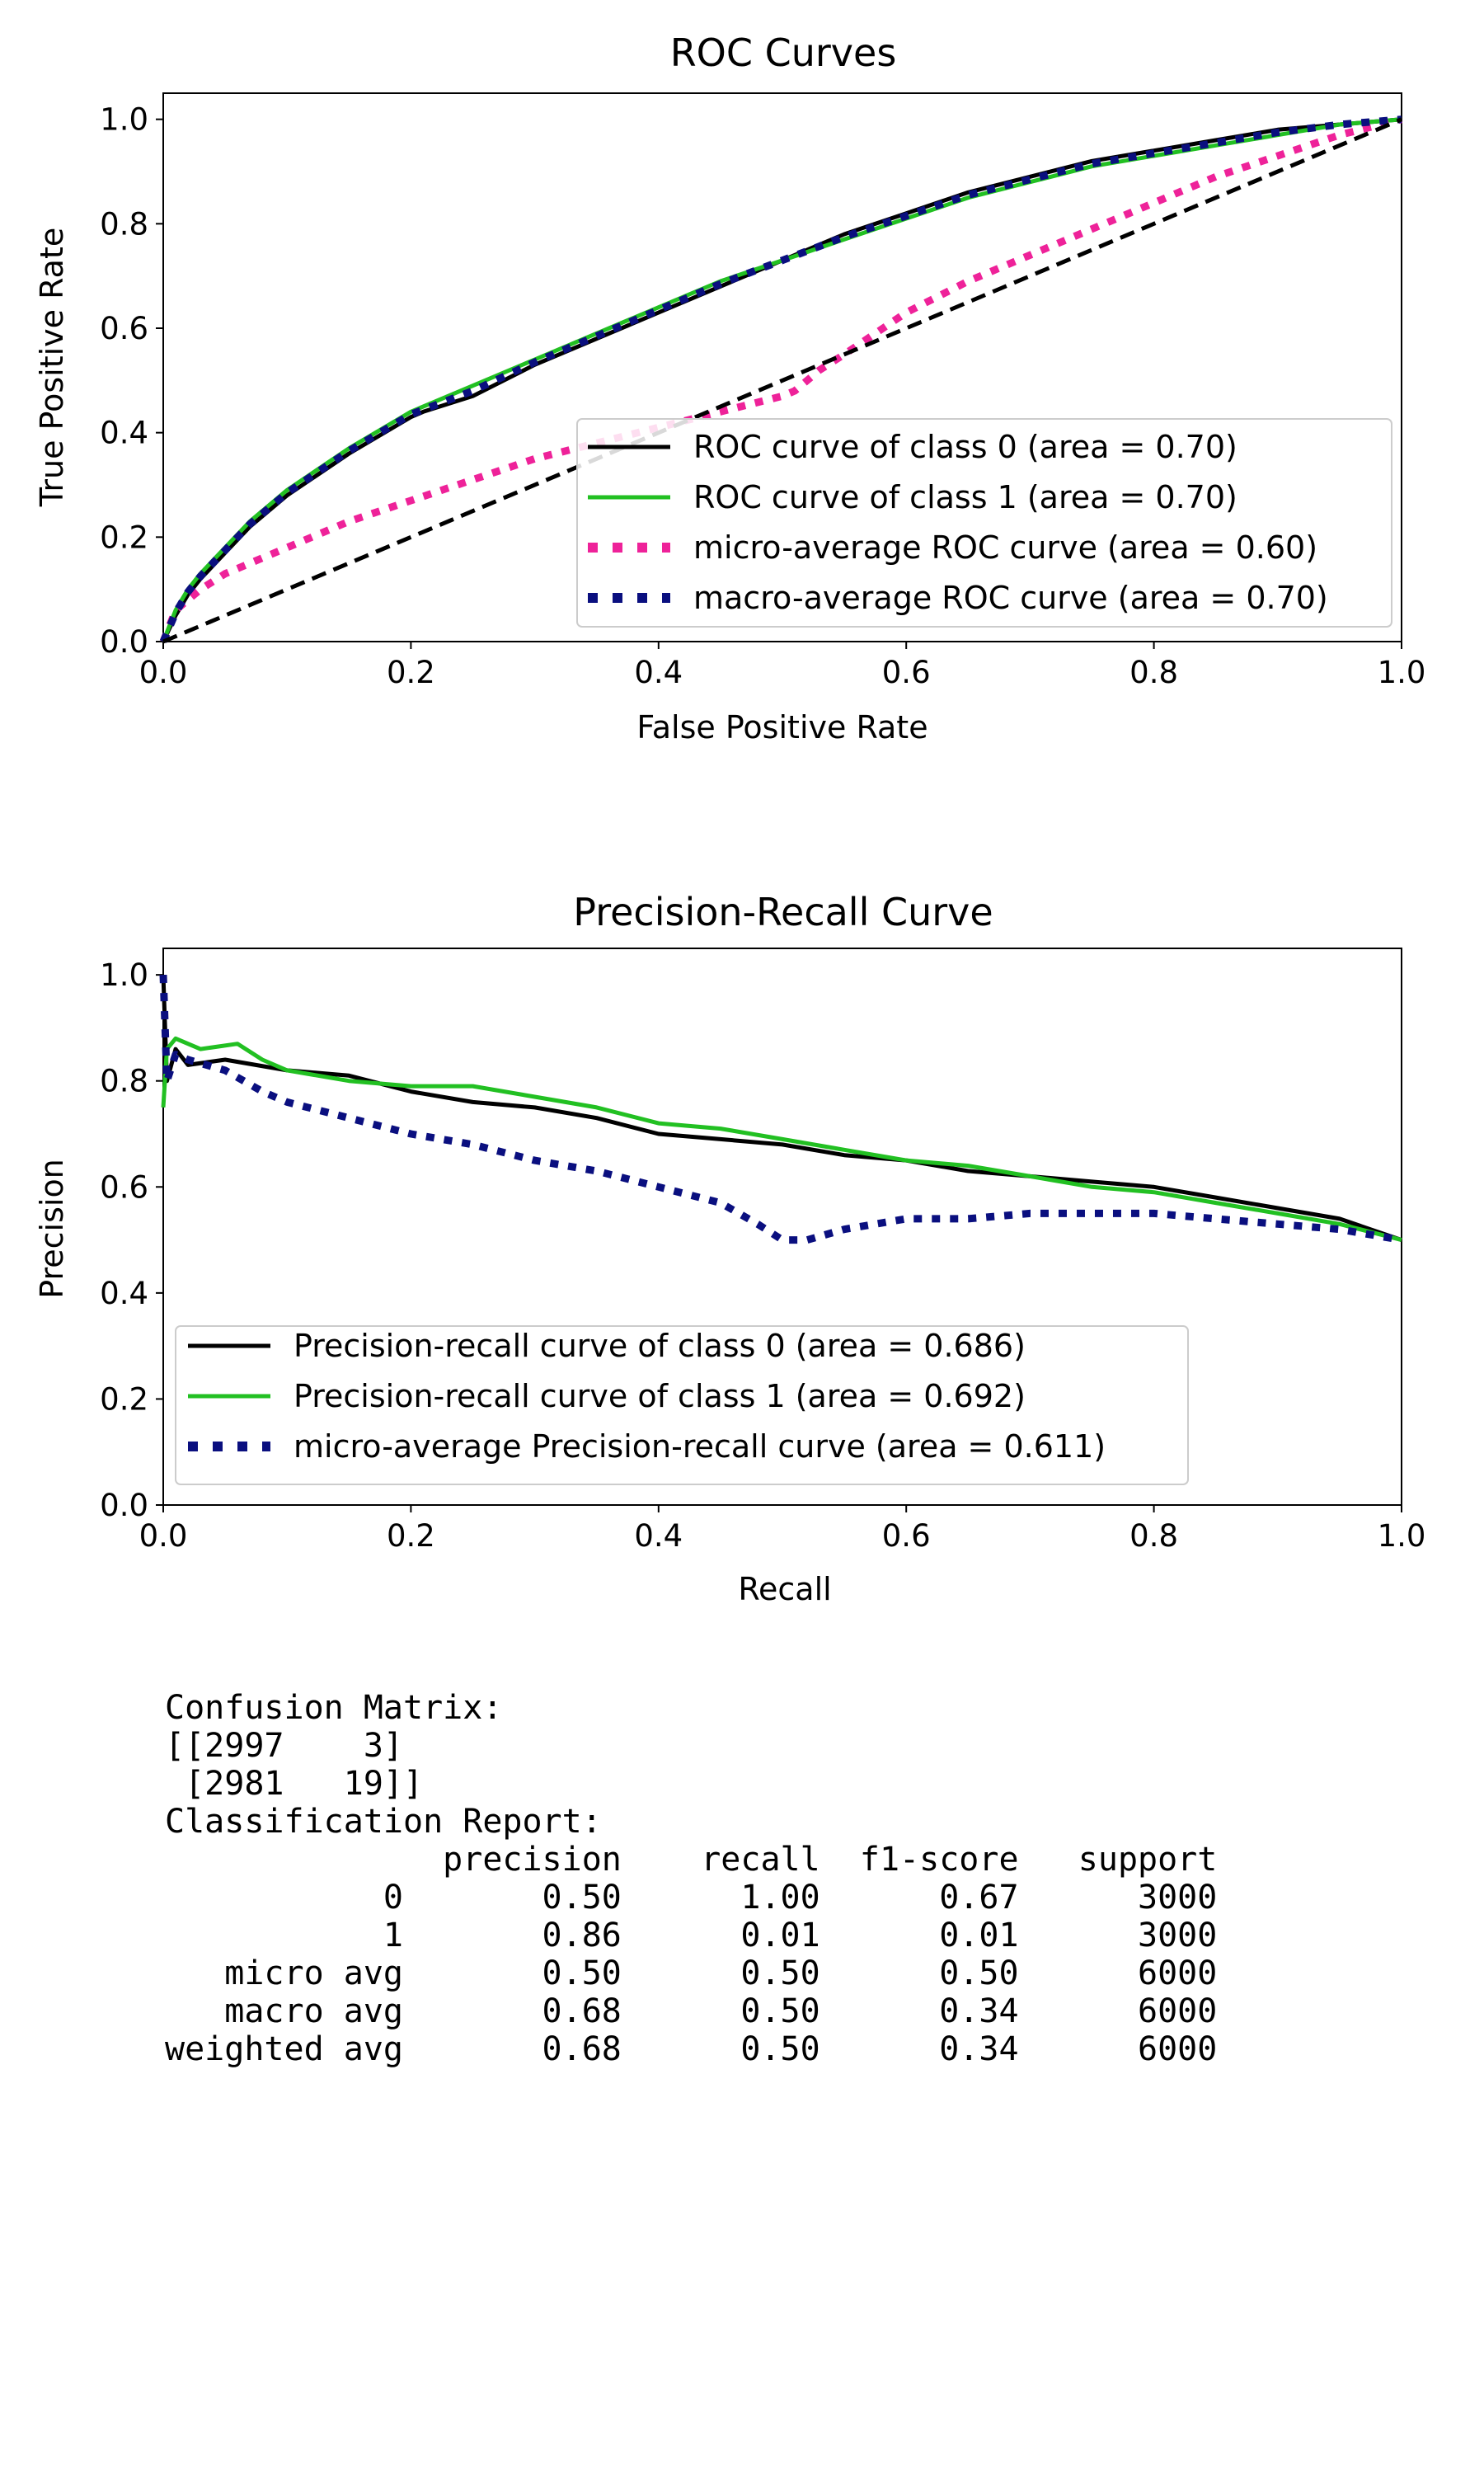 The height and width of the screenshot is (2474, 1484). Describe the element at coordinates (782, 727) in the screenshot. I see `roc-x-axis-label: False Positive Rate` at that location.